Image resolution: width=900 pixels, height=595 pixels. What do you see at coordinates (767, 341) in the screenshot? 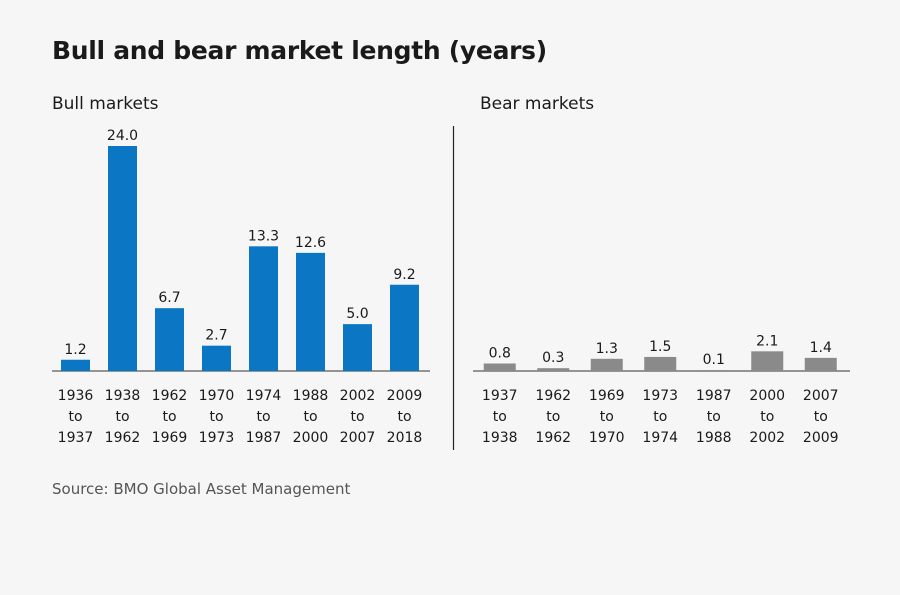
I see `bear-value-label: 2.1` at bounding box center [767, 341].